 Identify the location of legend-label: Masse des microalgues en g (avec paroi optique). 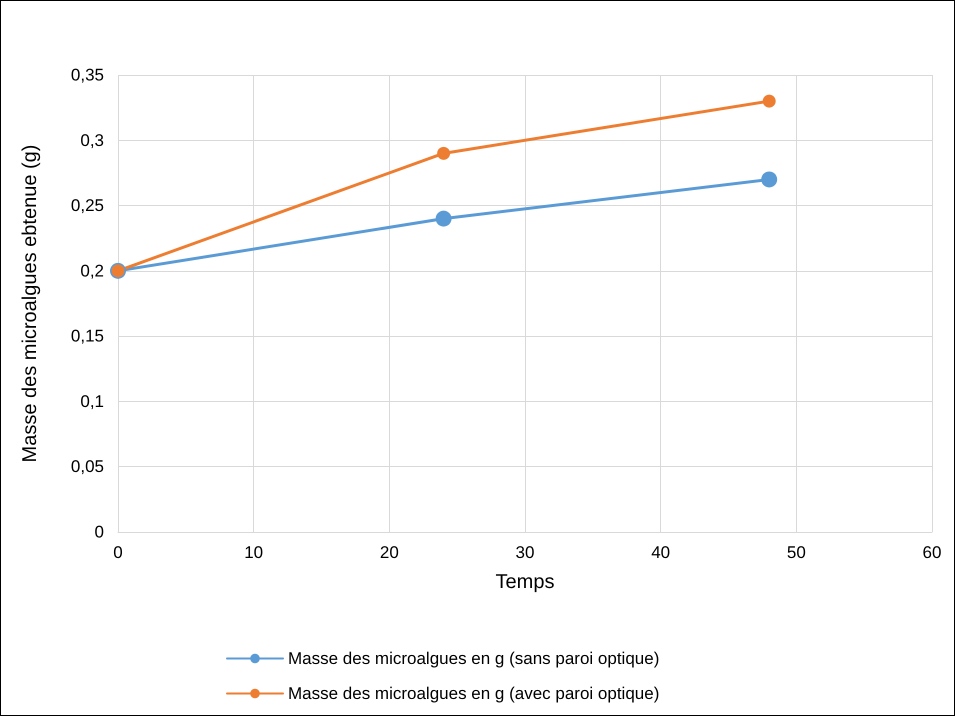
(474, 693).